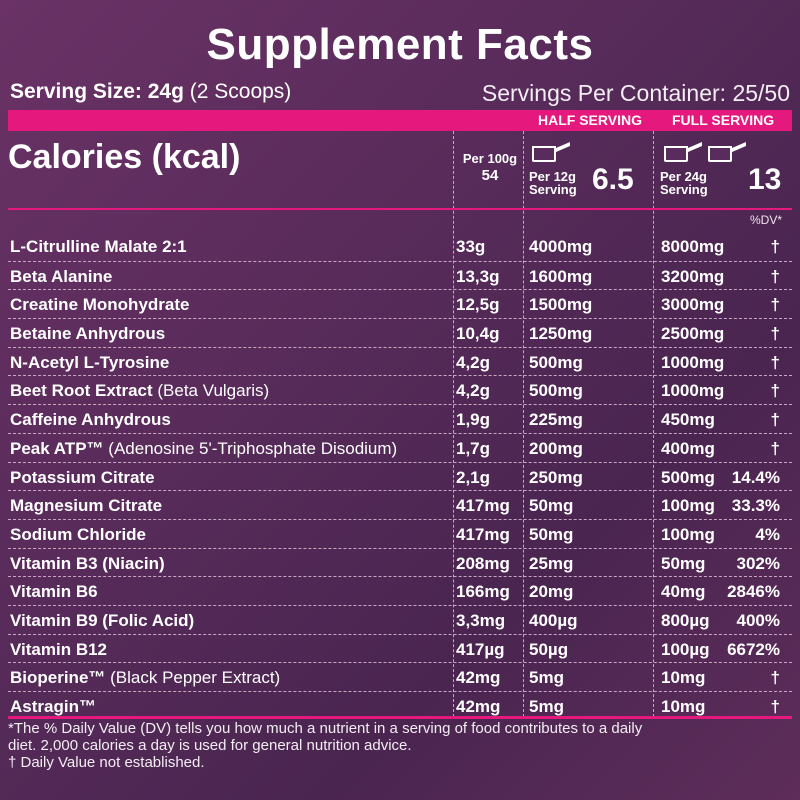 The height and width of the screenshot is (800, 800). I want to click on ingredient-name-main: Bioperine™, so click(58, 678).